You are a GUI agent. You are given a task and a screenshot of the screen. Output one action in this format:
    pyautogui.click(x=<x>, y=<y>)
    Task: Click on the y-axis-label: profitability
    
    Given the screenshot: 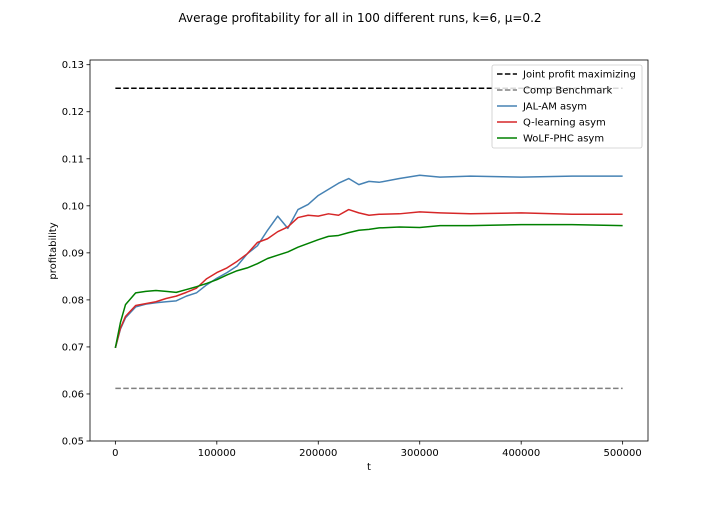 What is the action you would take?
    pyautogui.click(x=53, y=250)
    